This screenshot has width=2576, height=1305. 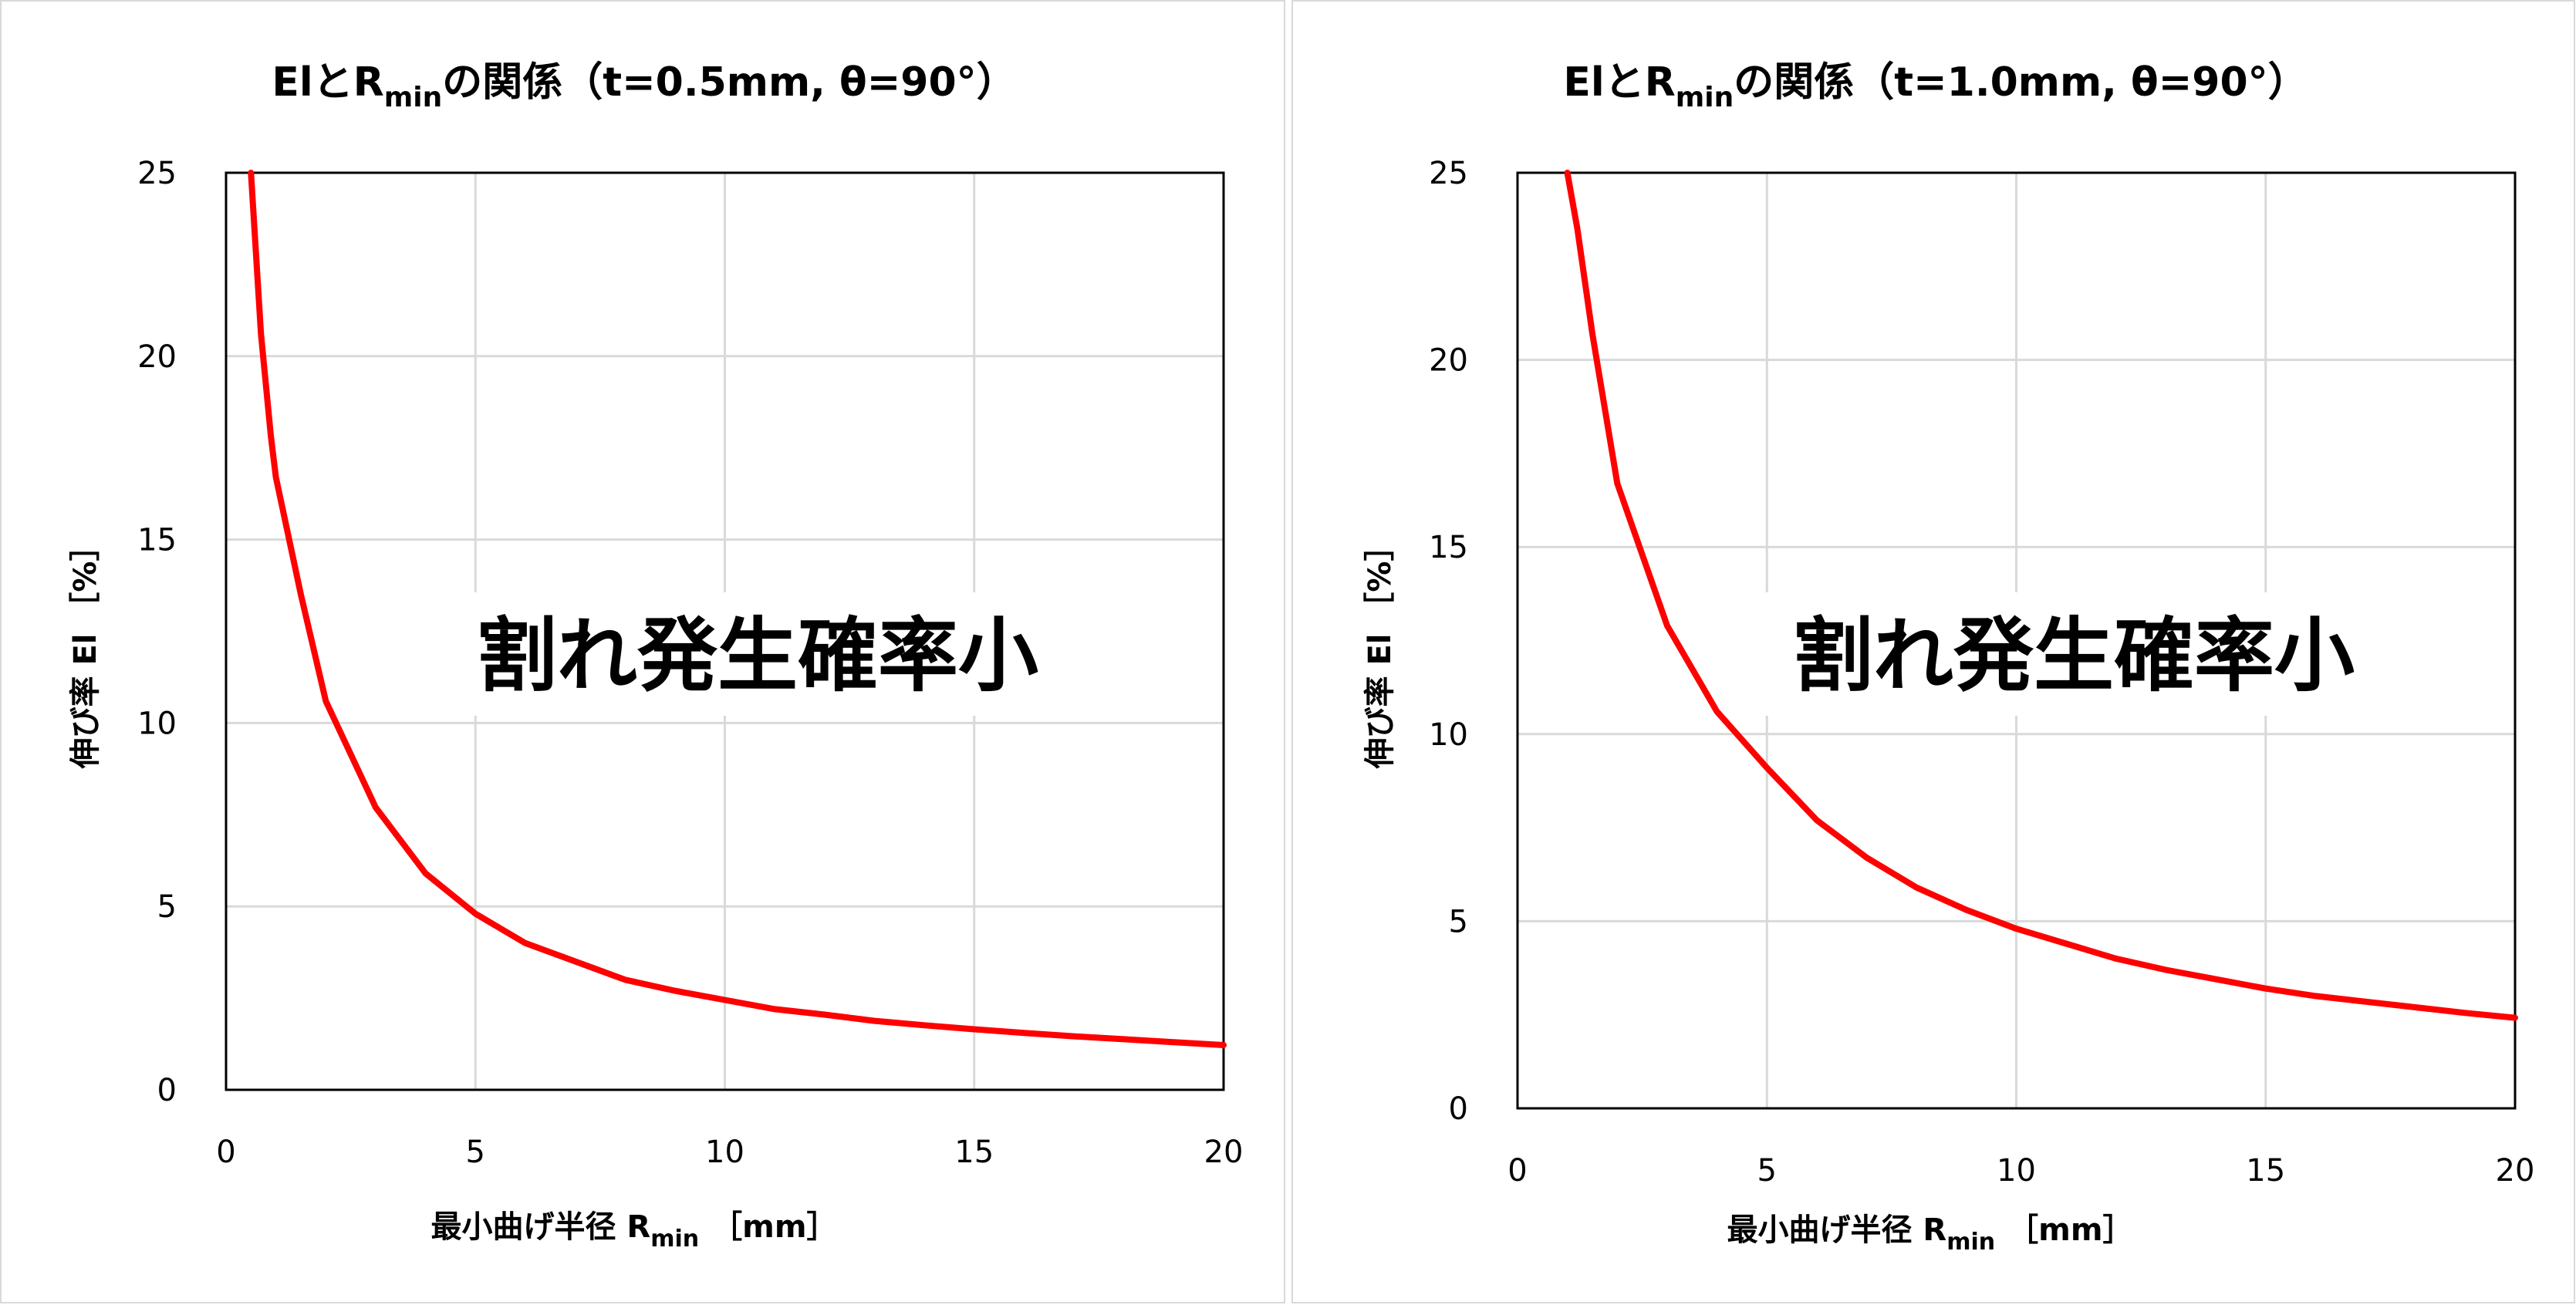 I want to click on chart-title-tail: の関係（t=0.5mm, θ=90°）, so click(x=729, y=82).